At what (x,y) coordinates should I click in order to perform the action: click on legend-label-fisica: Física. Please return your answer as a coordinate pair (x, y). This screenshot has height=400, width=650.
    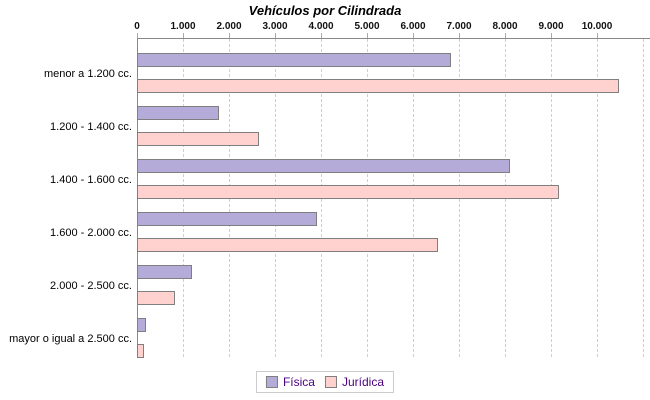
    Looking at the image, I should click on (298, 382).